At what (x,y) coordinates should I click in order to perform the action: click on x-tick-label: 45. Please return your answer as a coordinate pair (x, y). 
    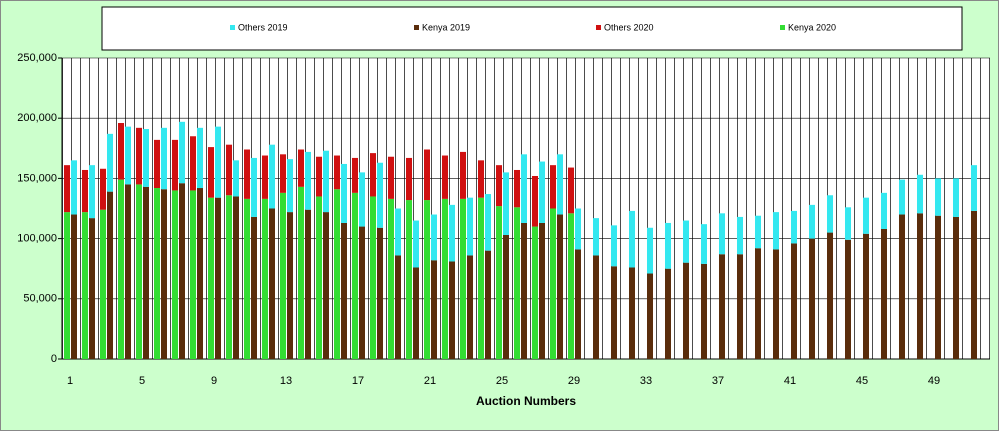
    Looking at the image, I should click on (862, 381).